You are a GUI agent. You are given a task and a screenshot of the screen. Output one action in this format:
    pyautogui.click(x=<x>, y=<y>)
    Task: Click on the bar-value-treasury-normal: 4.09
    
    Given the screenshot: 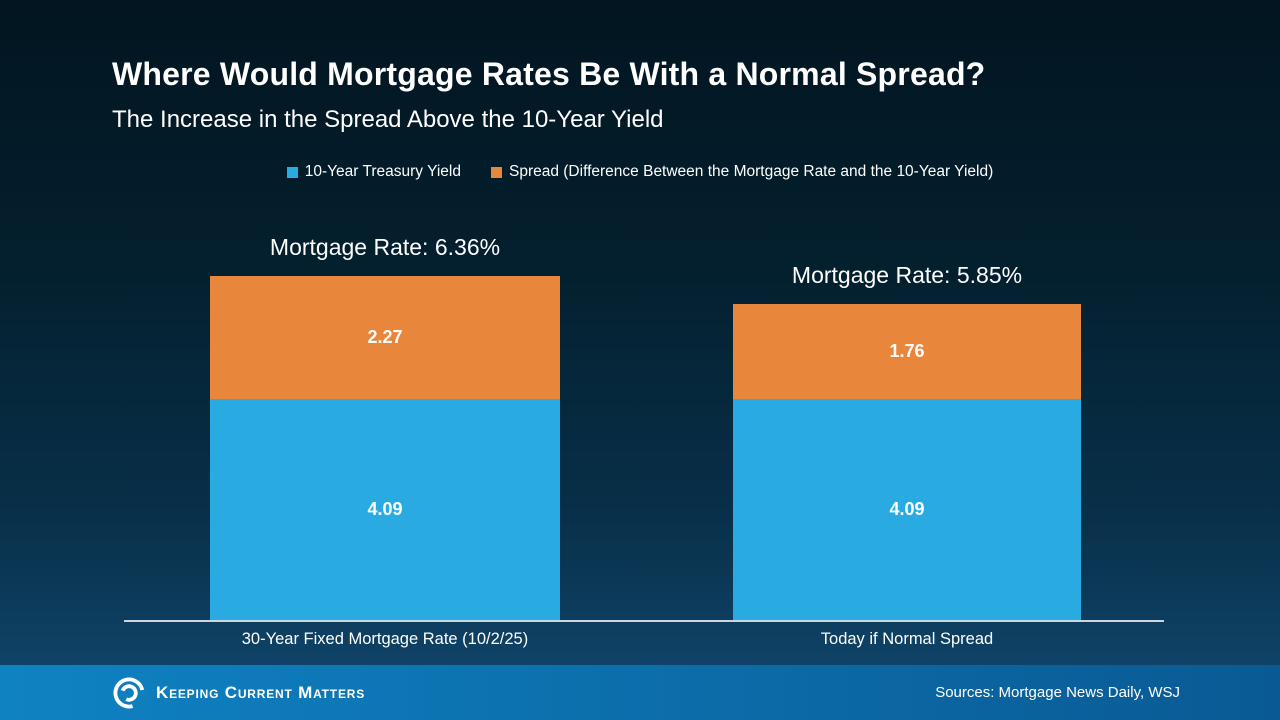 What is the action you would take?
    pyautogui.click(x=907, y=509)
    